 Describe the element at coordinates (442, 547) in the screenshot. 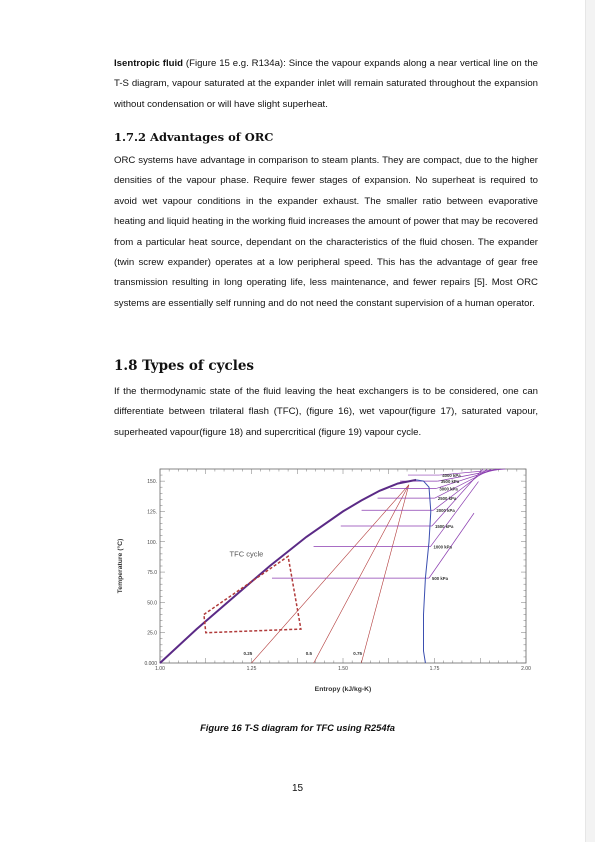

I see `isobar-label: 1000 kPa` at that location.